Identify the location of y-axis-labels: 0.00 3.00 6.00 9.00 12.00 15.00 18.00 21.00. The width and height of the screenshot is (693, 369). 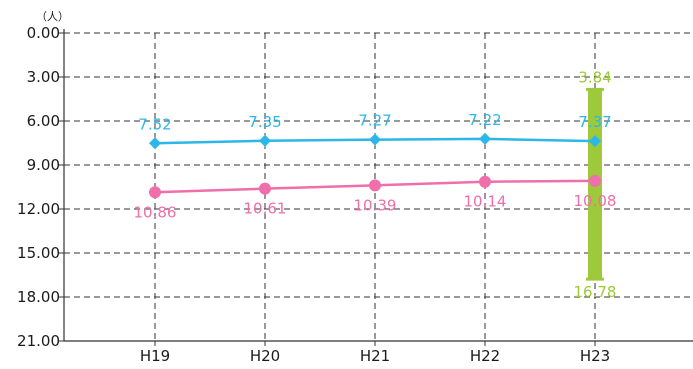
(38, 187).